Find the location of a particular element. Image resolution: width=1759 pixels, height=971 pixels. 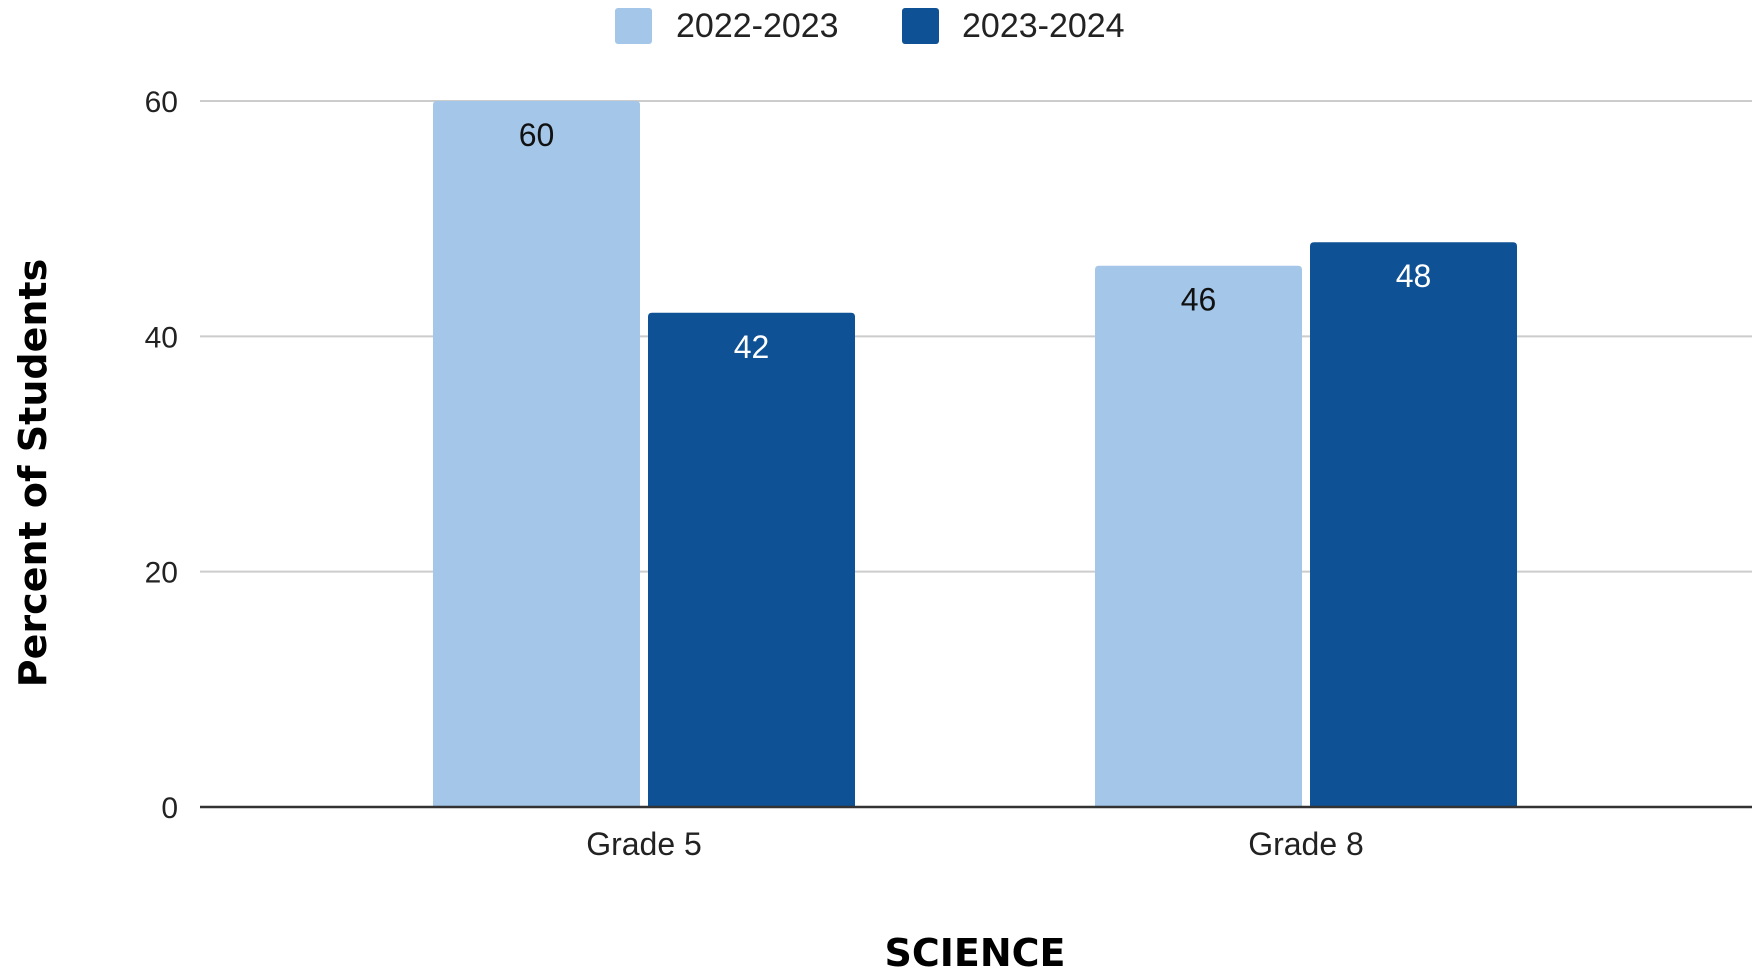

y-tick-label-60: 60 is located at coordinates (161, 102).